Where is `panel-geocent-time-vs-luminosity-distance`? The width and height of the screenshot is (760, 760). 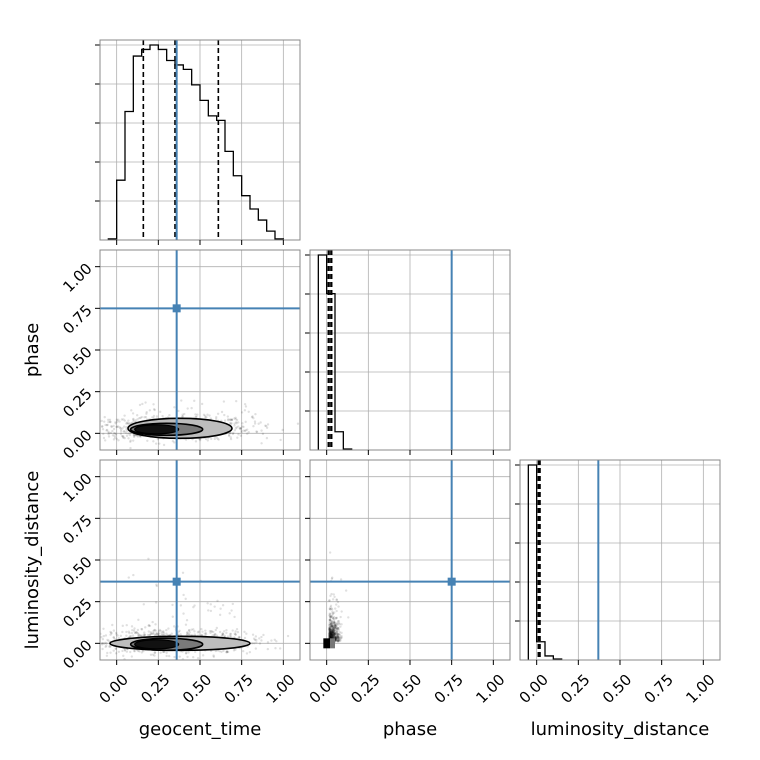 panel-geocent-time-vs-luminosity-distance is located at coordinates (197, 560).